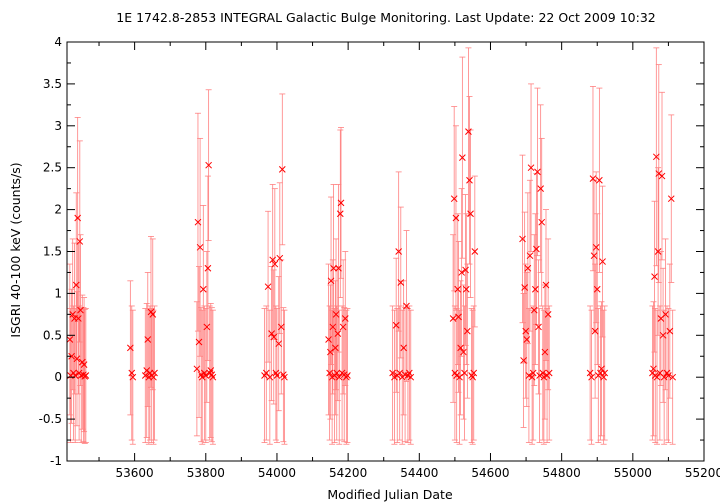 Image resolution: width=720 pixels, height=504 pixels. What do you see at coordinates (206, 473) in the screenshot?
I see `x-tick-label: 53800` at bounding box center [206, 473].